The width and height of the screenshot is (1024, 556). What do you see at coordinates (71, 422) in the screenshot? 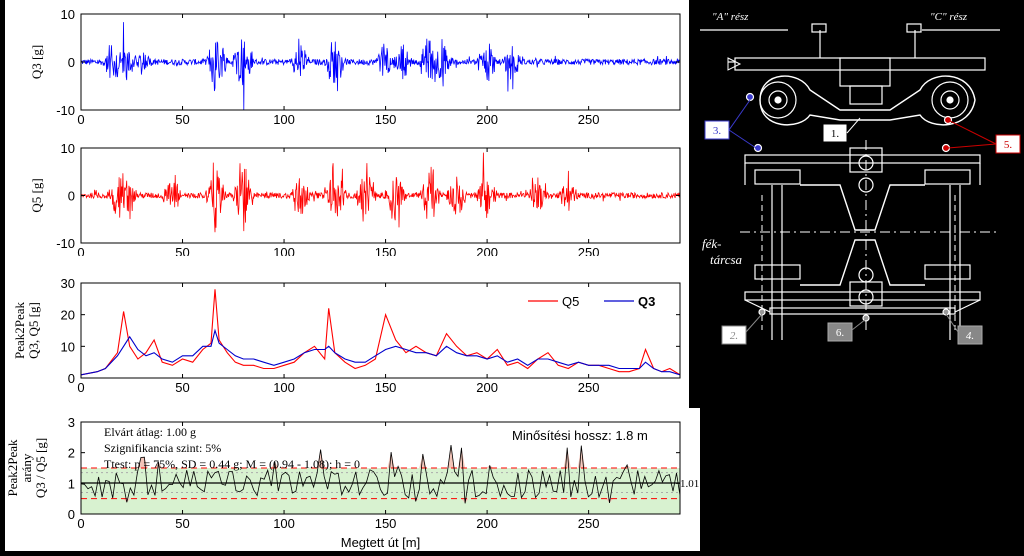
I see `y-tick-label: 3` at bounding box center [71, 422].